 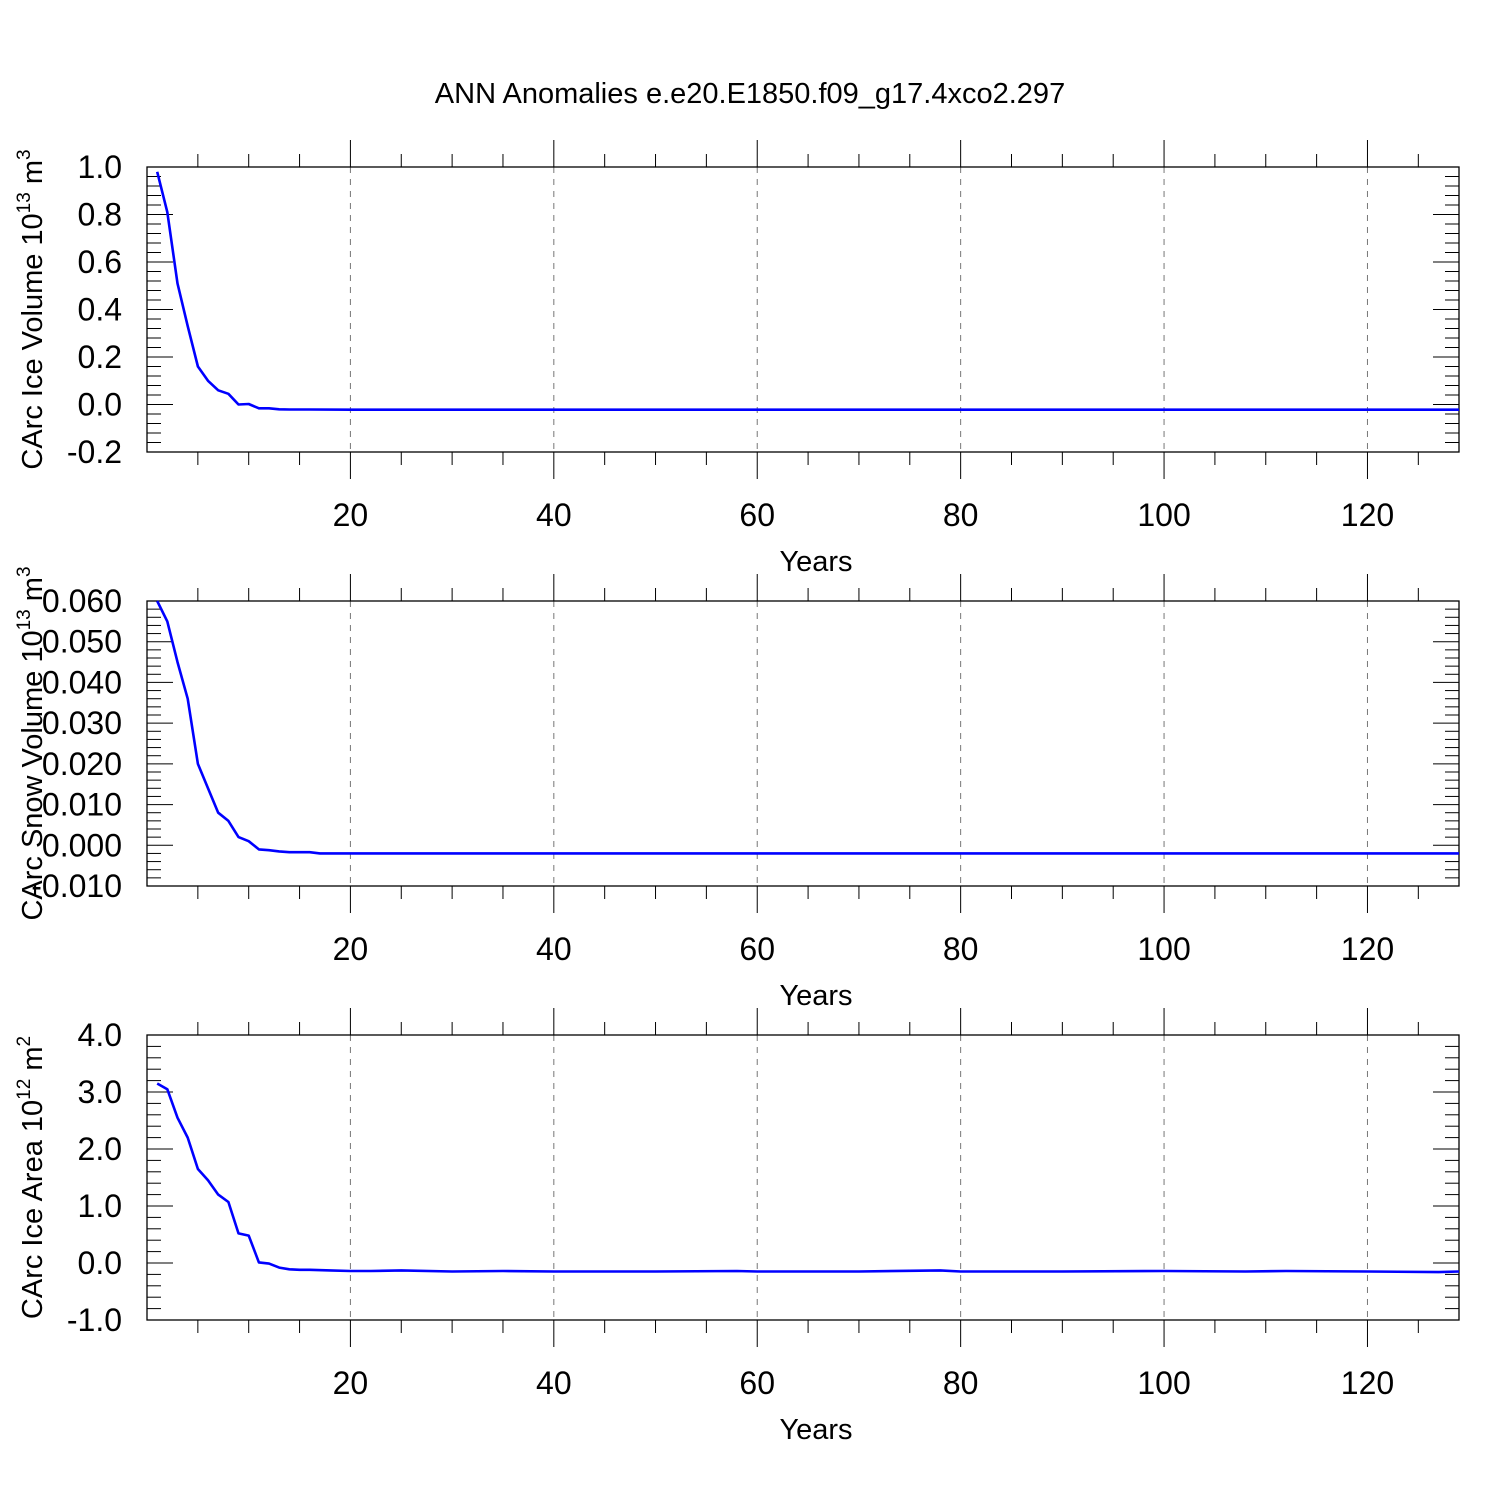 What do you see at coordinates (100, 262) in the screenshot?
I see `y-tick-label: 0.6` at bounding box center [100, 262].